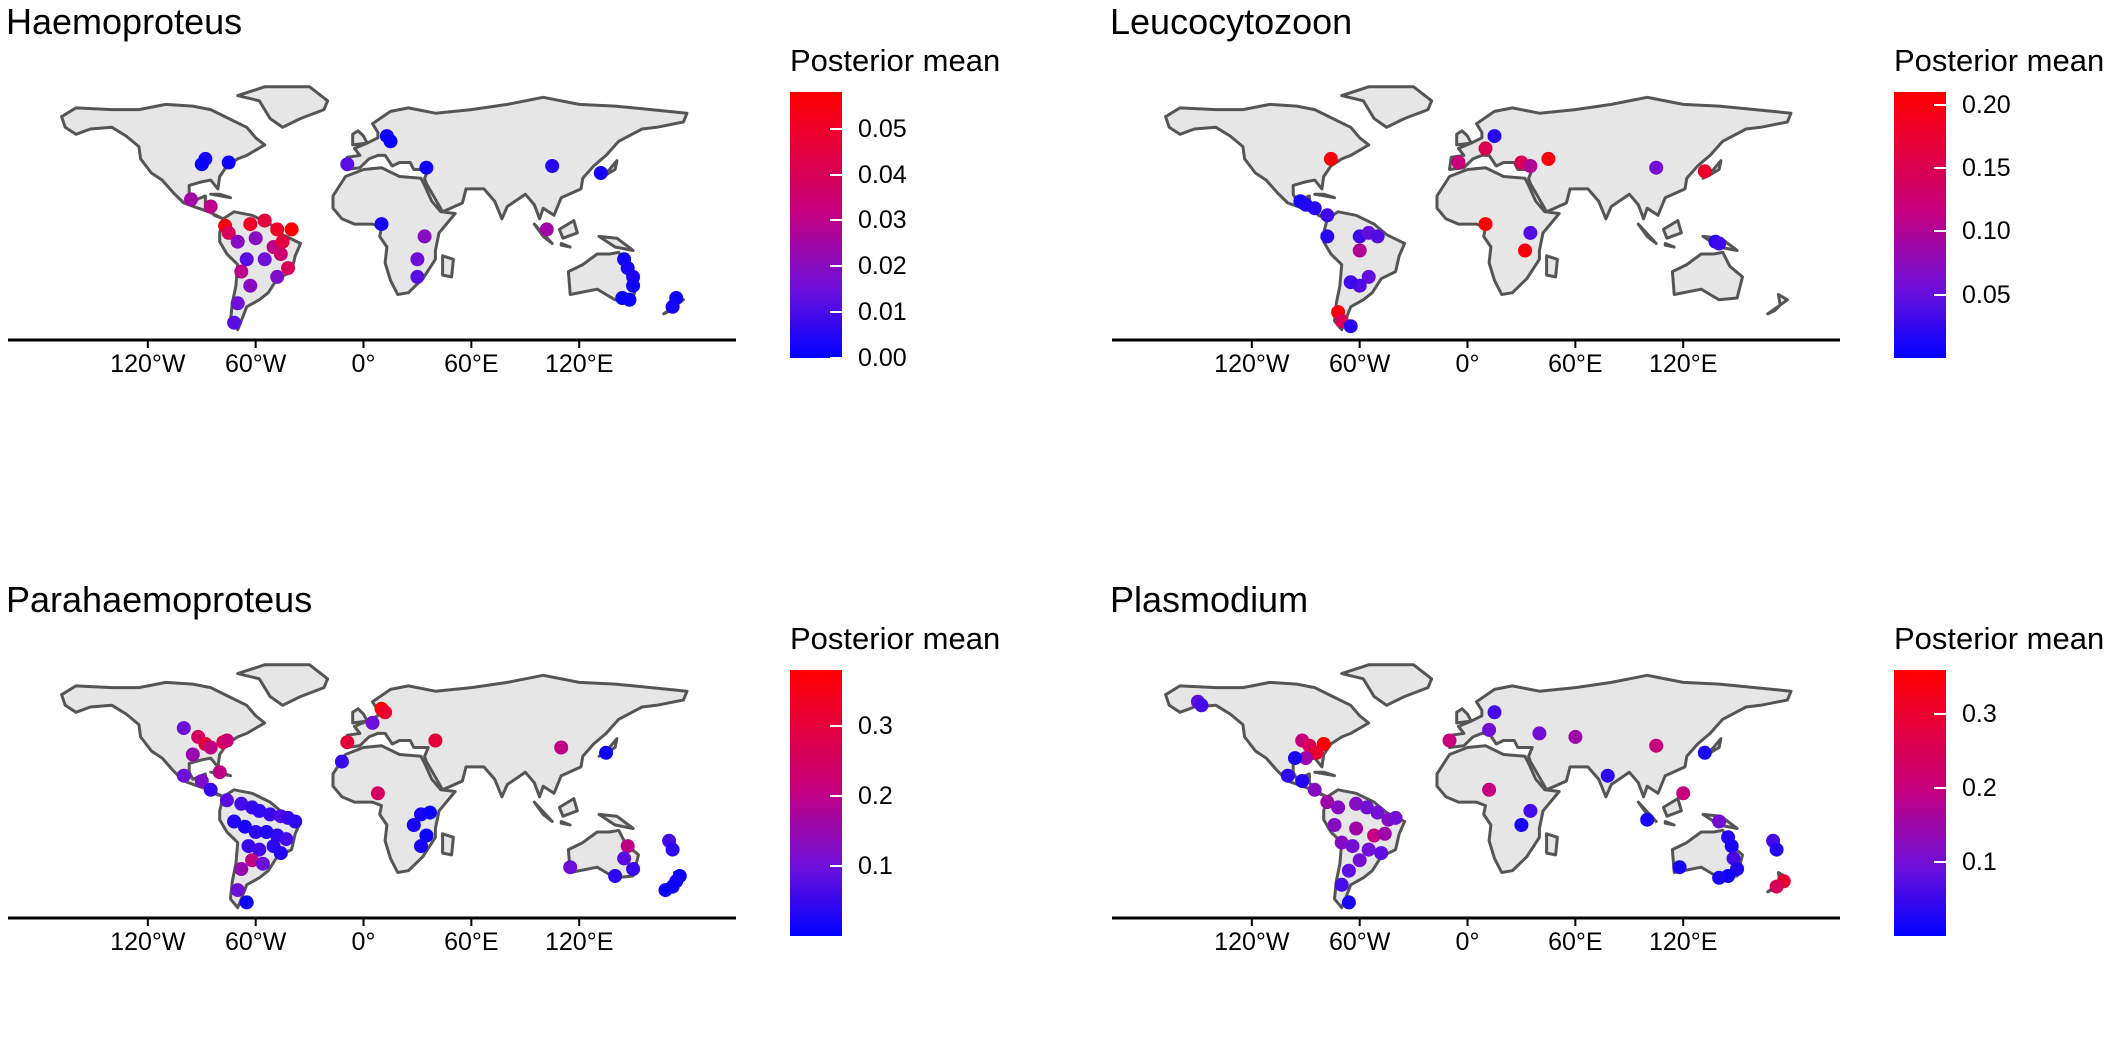 The image size is (2128, 1059). I want to click on x-tick-label: 60°E, so click(471, 364).